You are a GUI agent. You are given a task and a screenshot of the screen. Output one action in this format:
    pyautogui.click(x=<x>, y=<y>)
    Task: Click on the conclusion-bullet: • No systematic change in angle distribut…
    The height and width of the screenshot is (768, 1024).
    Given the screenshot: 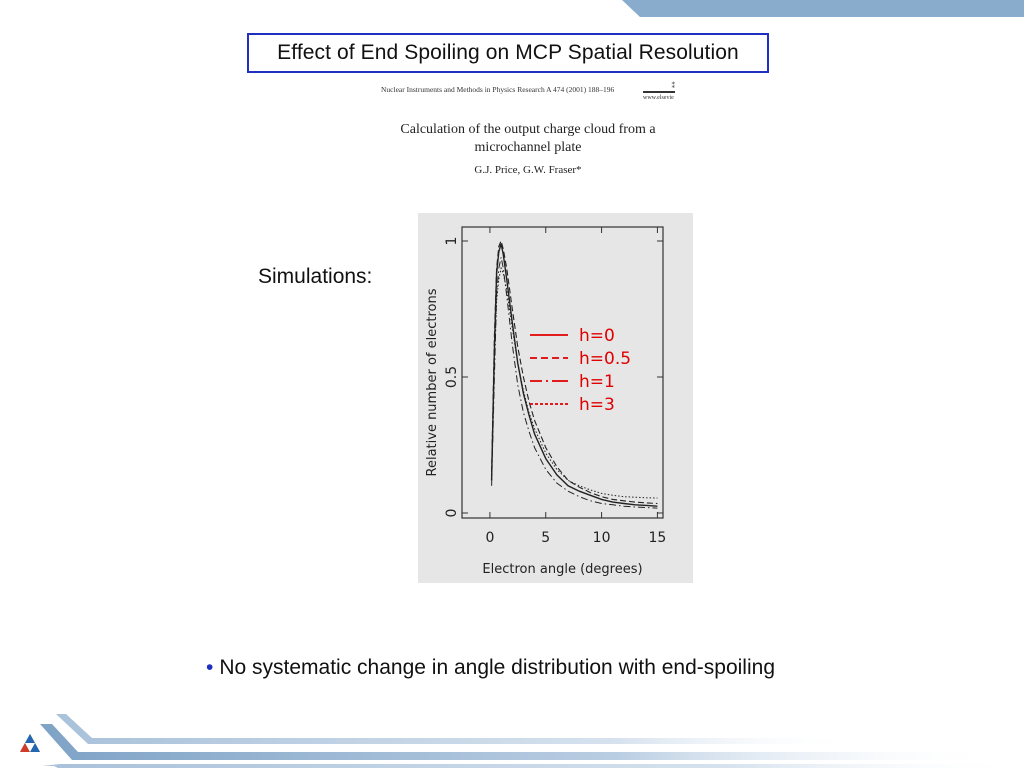 What is the action you would take?
    pyautogui.click(x=490, y=668)
    